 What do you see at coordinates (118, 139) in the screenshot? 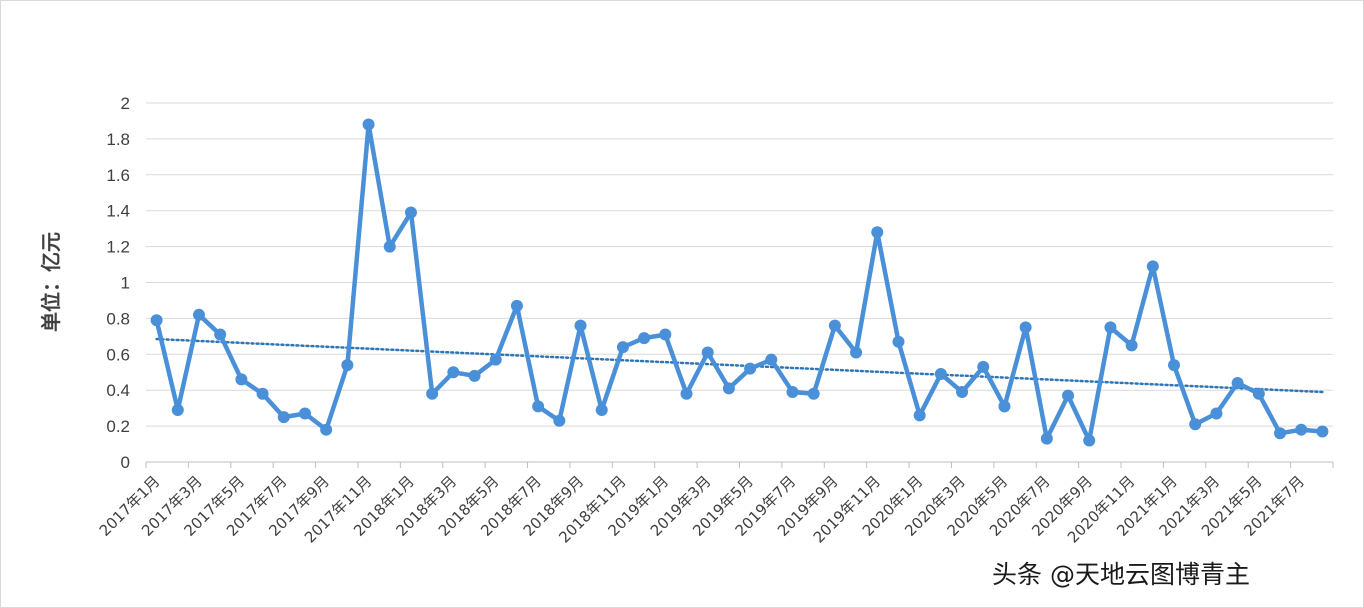
I see `y-tick-label: 1.8` at bounding box center [118, 139].